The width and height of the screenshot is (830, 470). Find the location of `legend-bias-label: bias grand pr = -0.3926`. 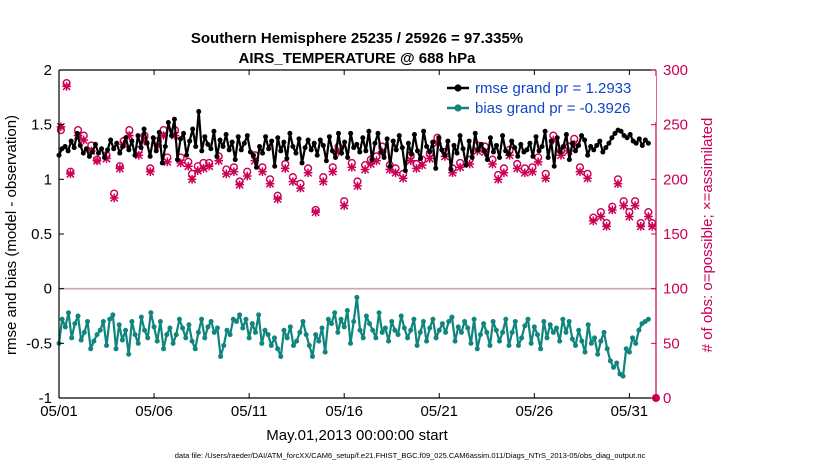

legend-bias-label: bias grand pr = -0.3926 is located at coordinates (553, 108).